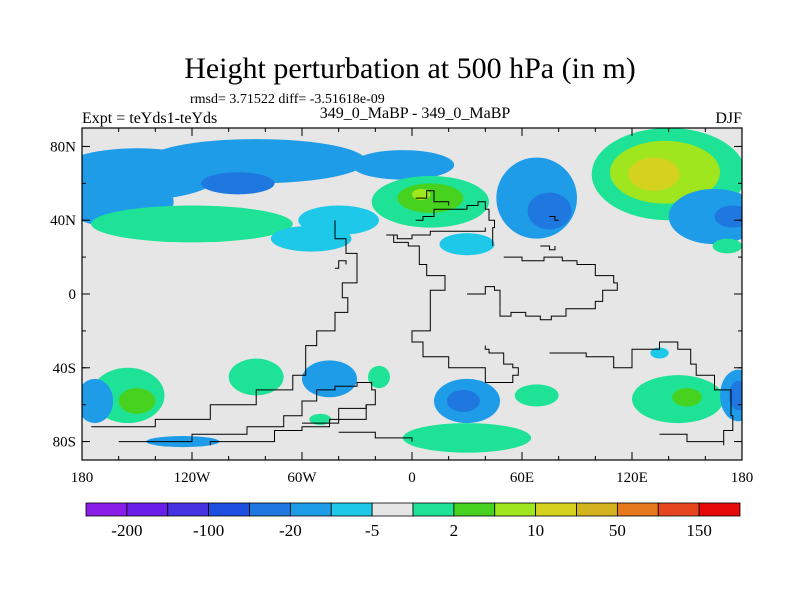 The width and height of the screenshot is (800, 600). Describe the element at coordinates (63, 221) in the screenshot. I see `y-tick-label: 40N` at that location.